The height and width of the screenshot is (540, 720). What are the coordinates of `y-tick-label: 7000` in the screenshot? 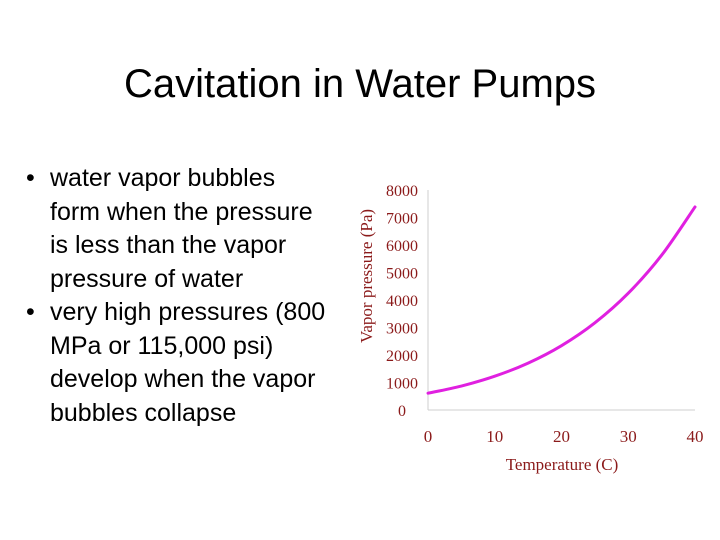 It's located at (402, 219).